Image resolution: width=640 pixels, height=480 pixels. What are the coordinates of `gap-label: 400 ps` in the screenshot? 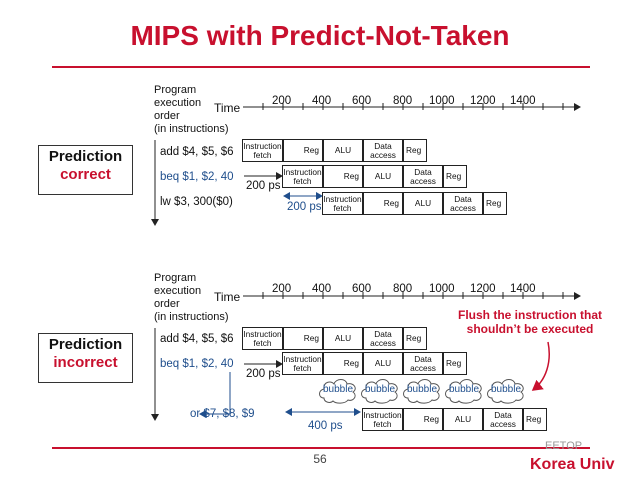 It's located at (325, 426).